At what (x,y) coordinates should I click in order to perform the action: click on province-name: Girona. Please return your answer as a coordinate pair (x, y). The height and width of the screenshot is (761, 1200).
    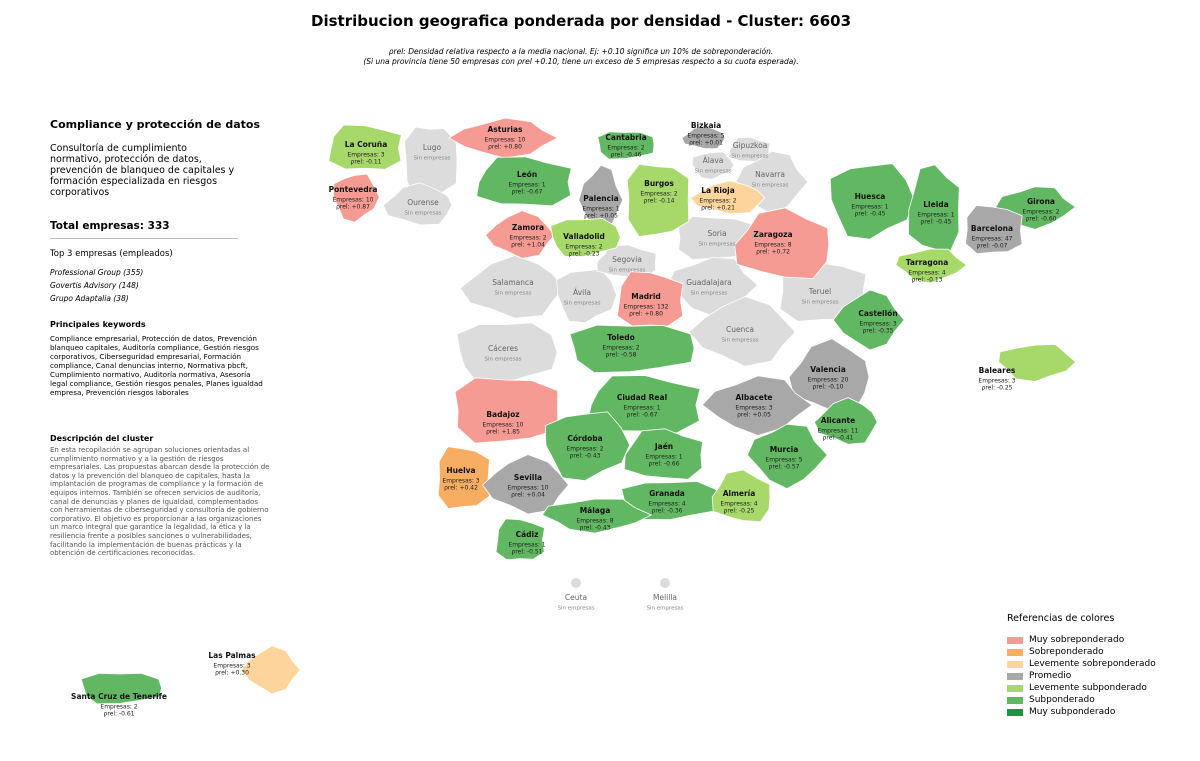
    Looking at the image, I should click on (1041, 201).